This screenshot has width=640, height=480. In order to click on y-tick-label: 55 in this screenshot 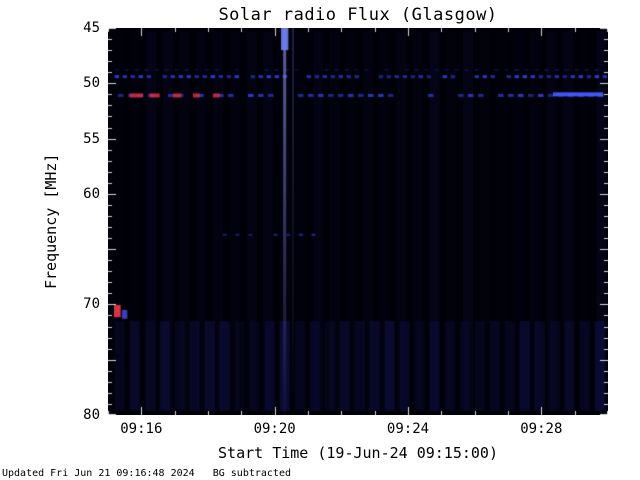, I will do `click(91, 138)`.